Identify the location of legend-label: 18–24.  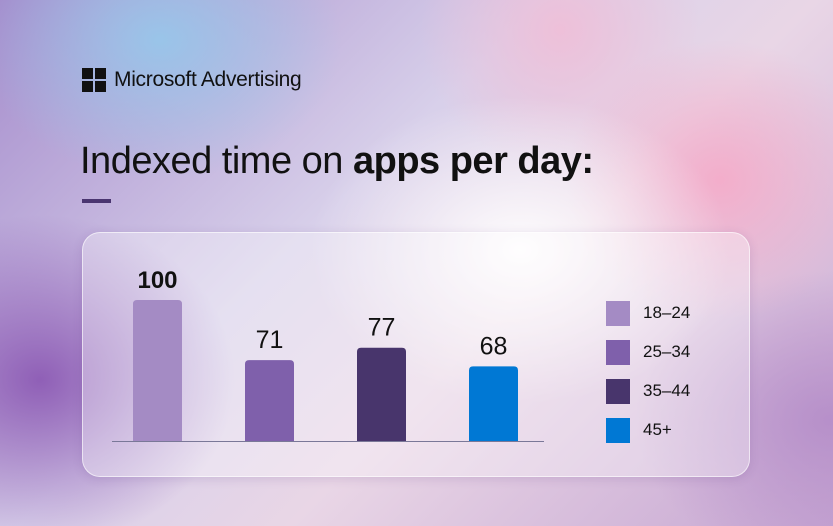
(667, 312).